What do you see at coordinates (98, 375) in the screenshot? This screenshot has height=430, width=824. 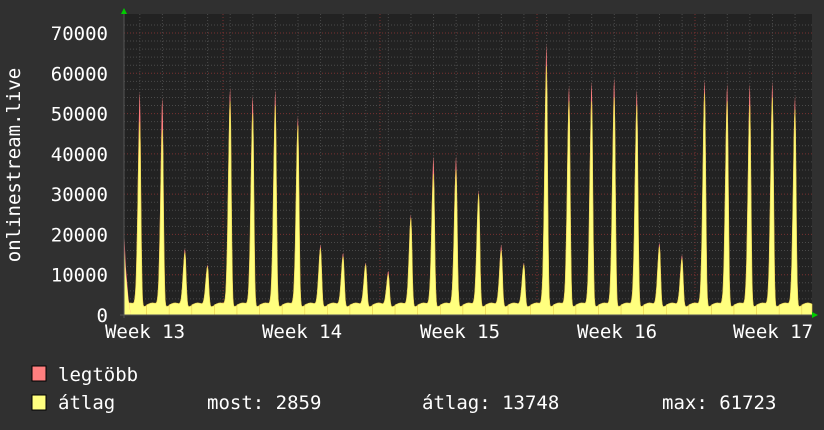 I see `legend-label-max: legtöbb` at bounding box center [98, 375].